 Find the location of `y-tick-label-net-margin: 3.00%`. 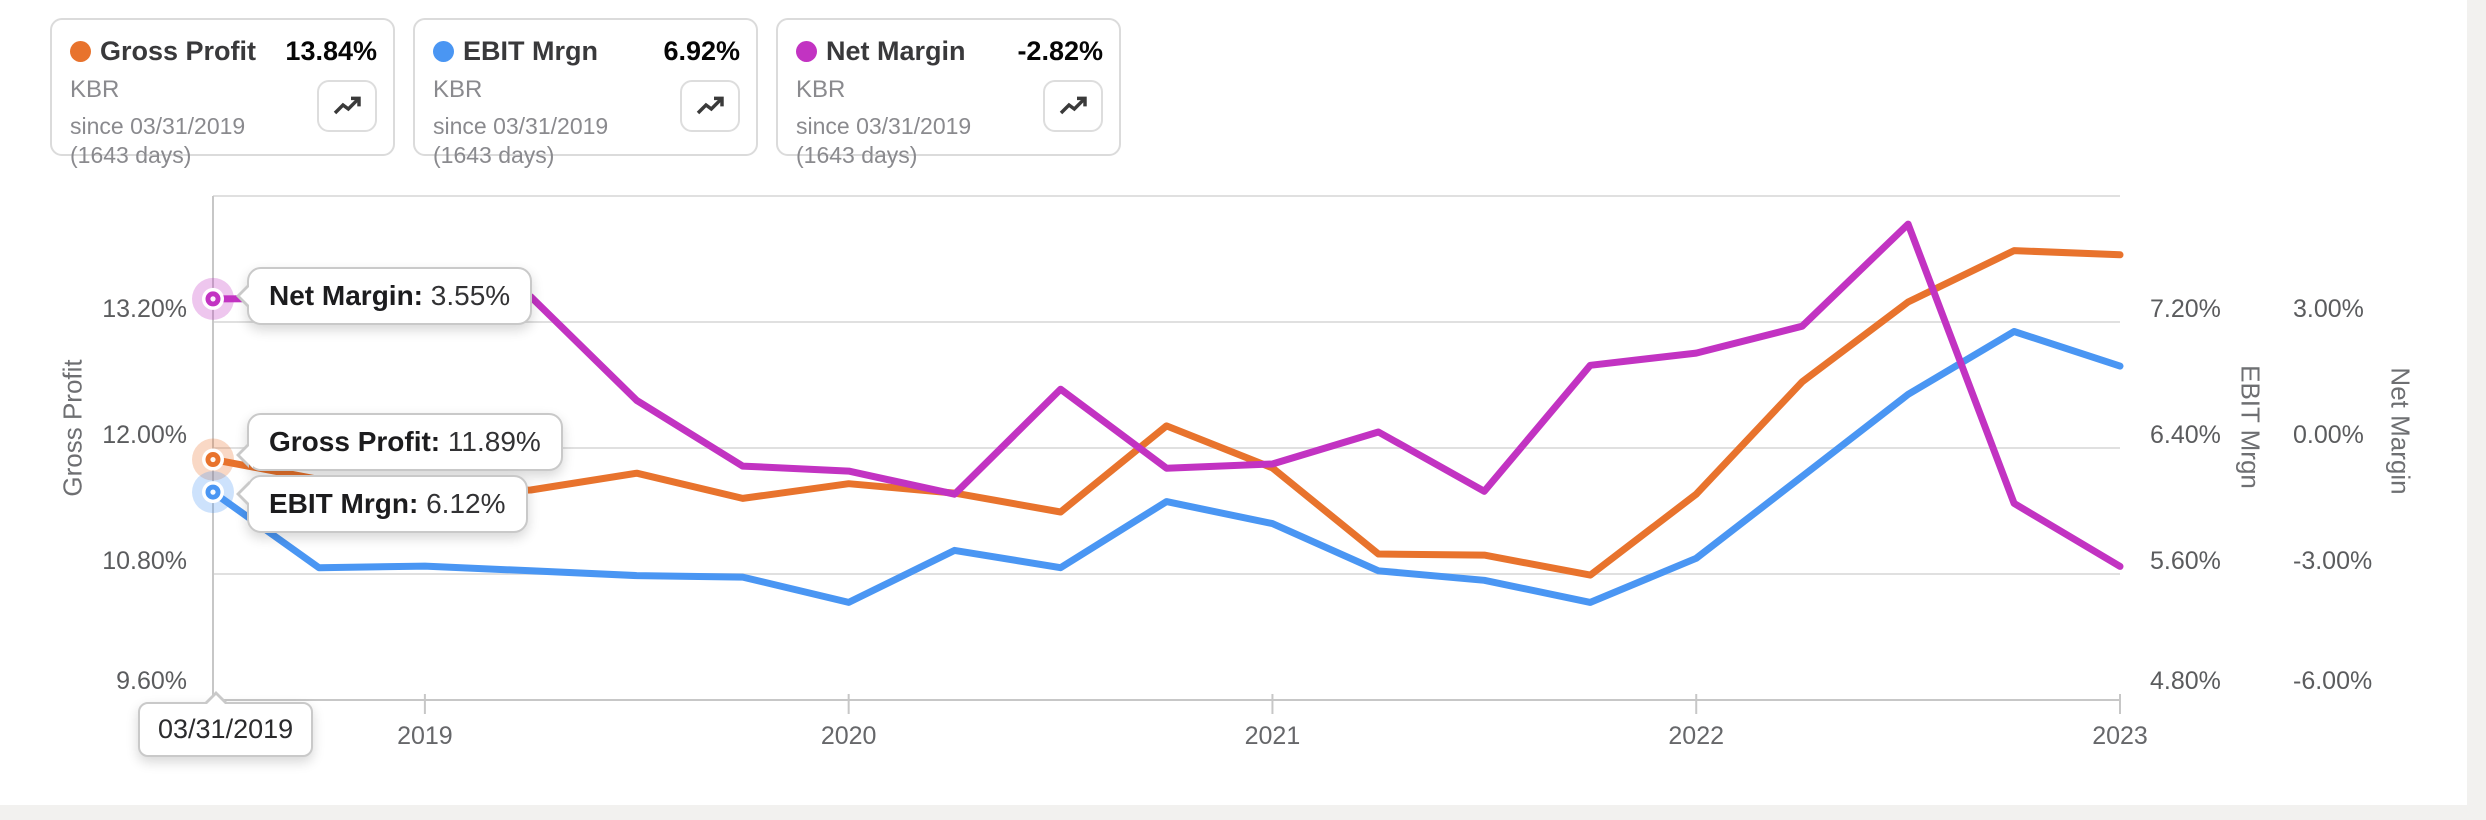

y-tick-label-net-margin: 3.00% is located at coordinates (2328, 309).